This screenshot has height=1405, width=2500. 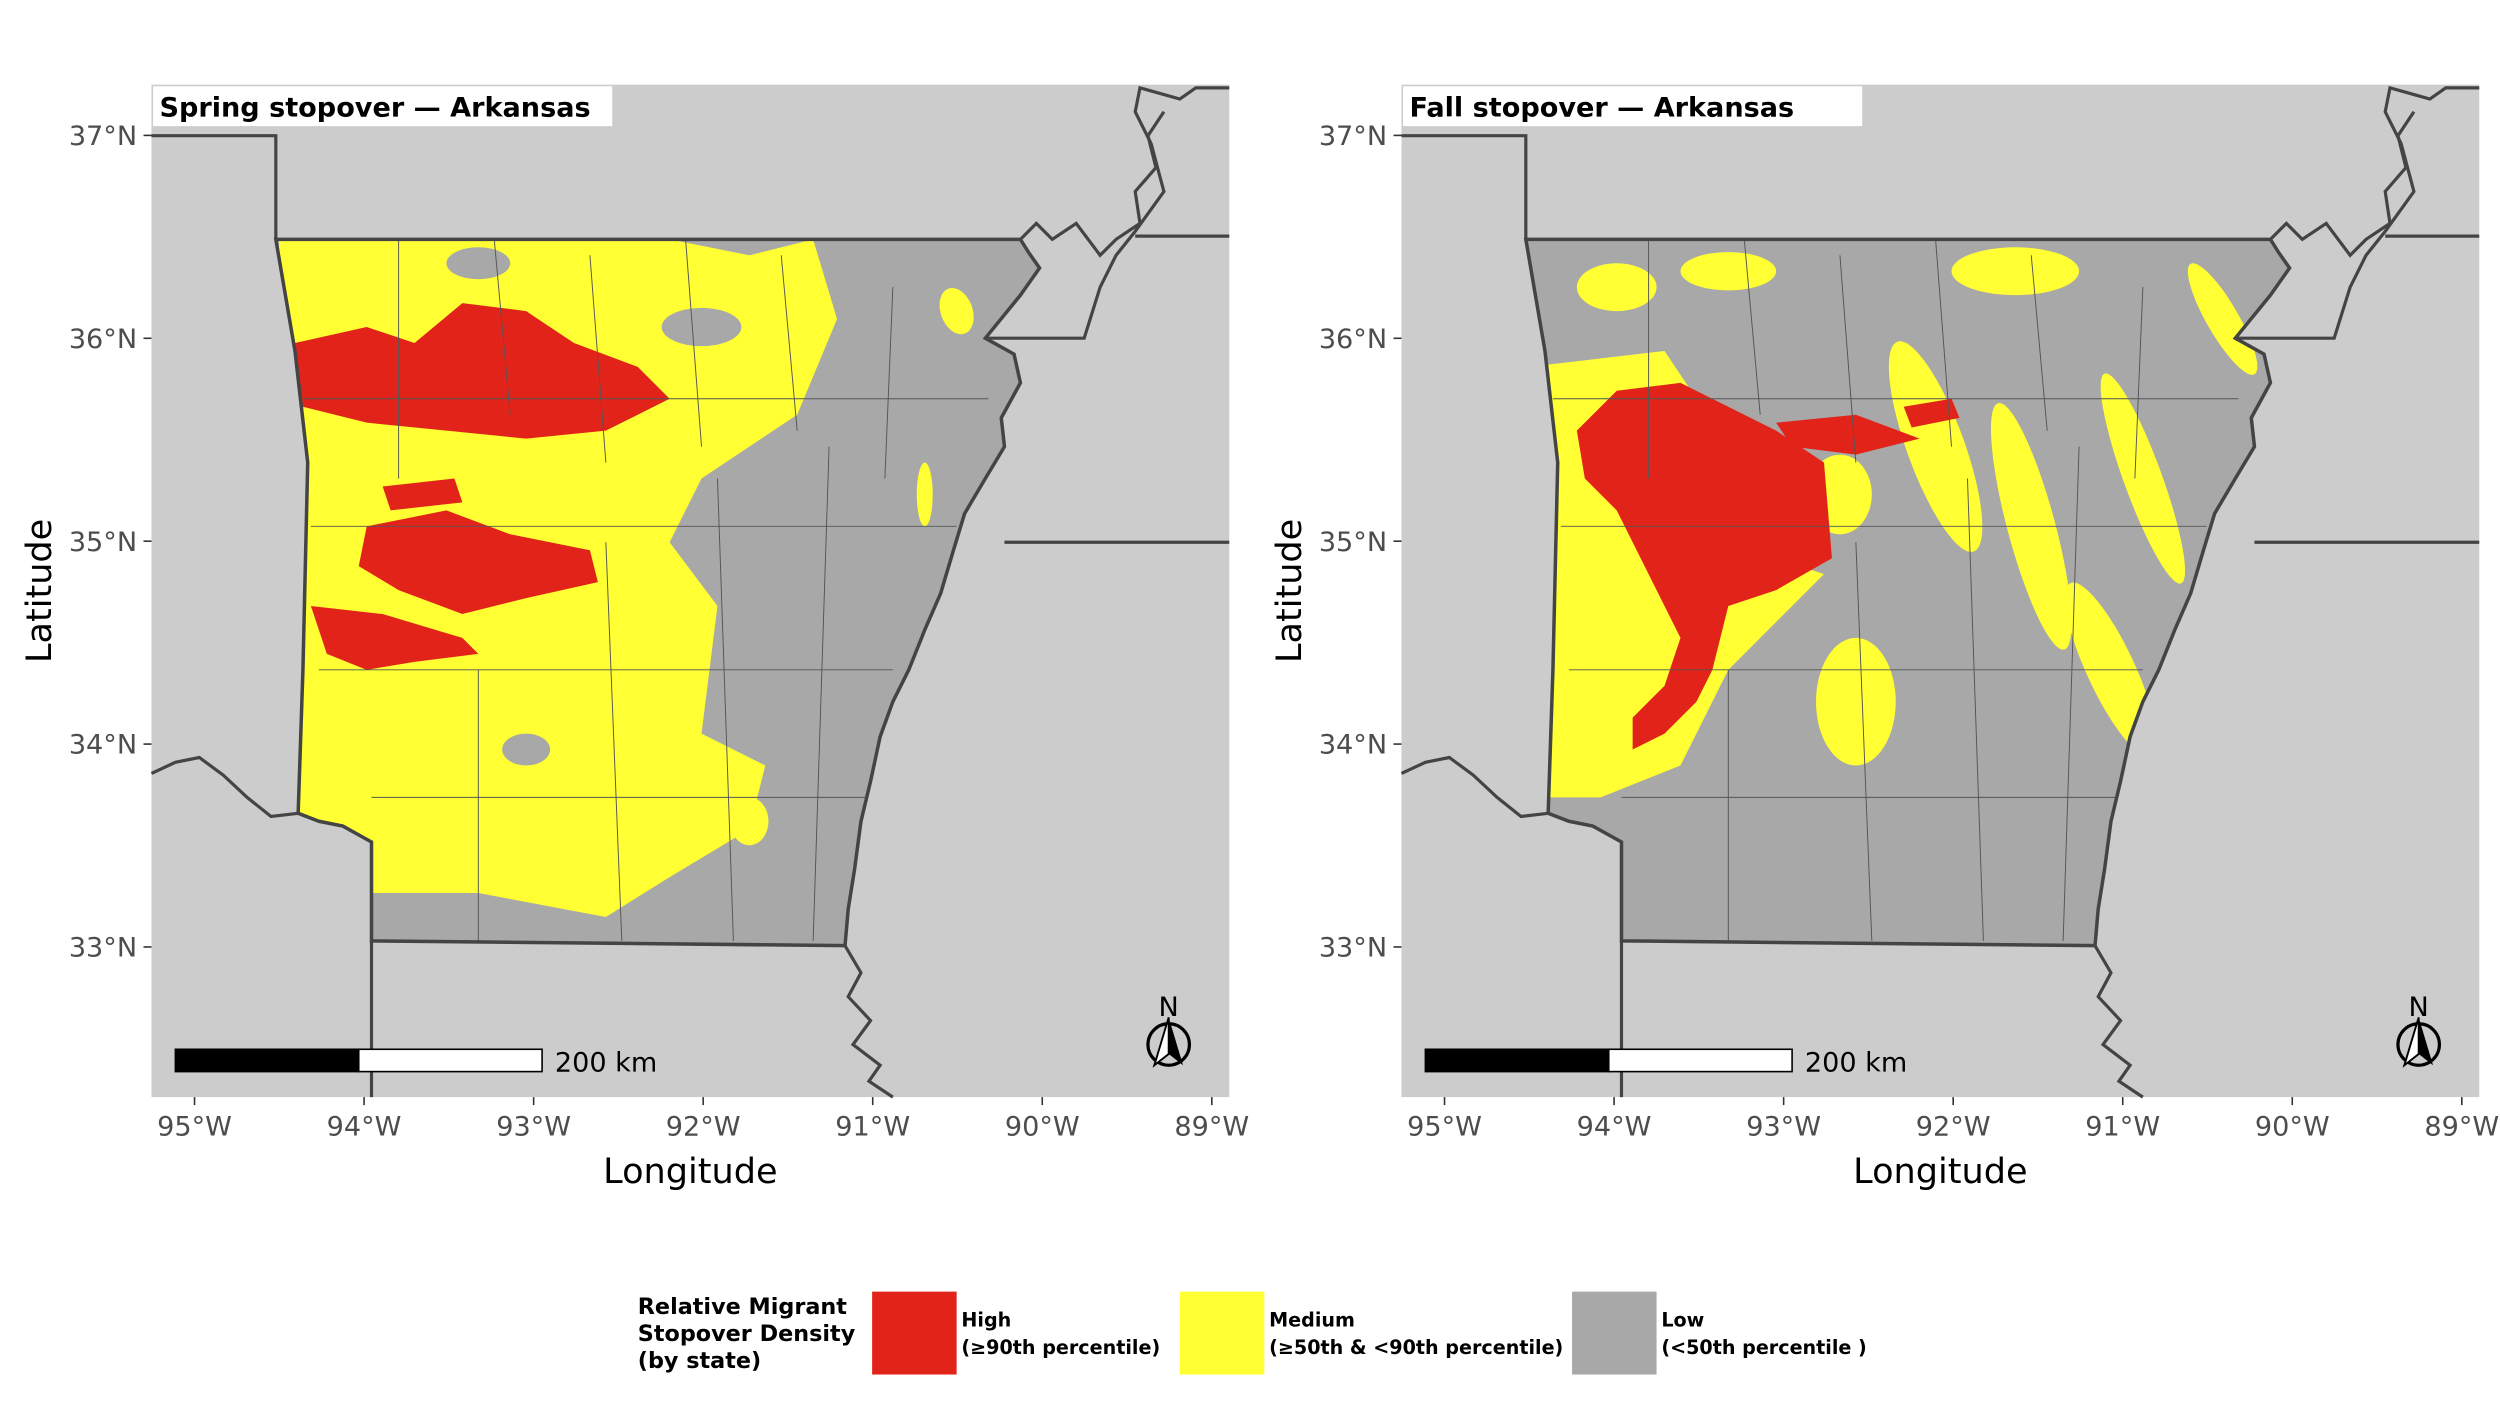 I want to click on legend-title: (by state), so click(x=699, y=1361).